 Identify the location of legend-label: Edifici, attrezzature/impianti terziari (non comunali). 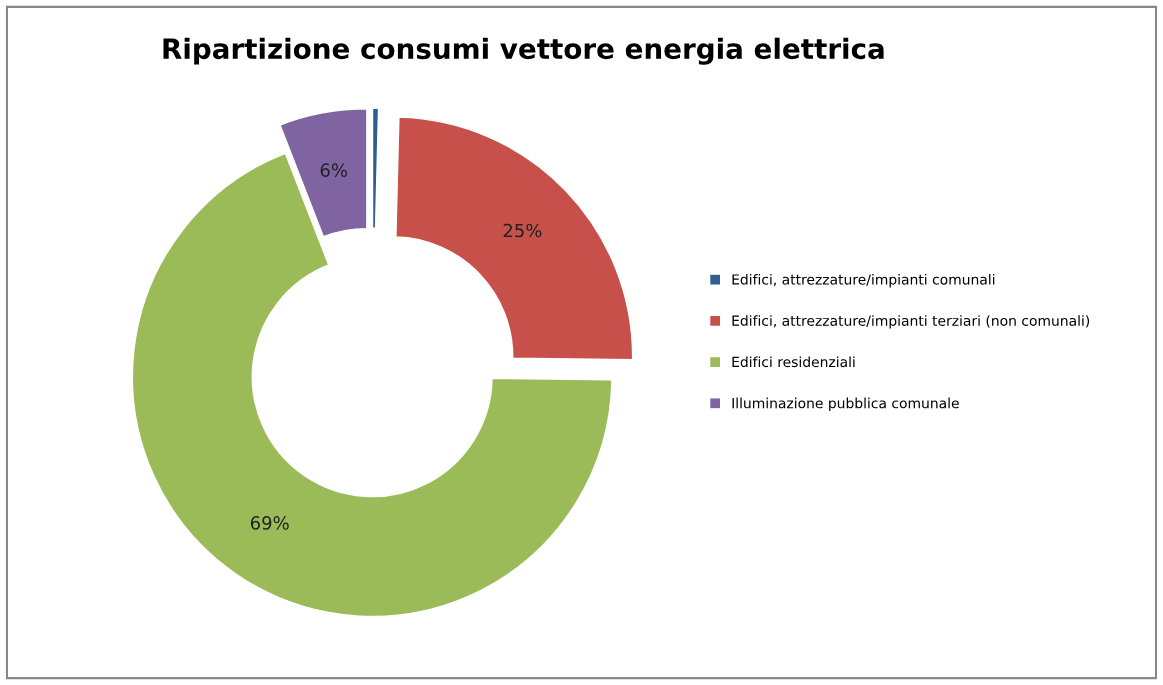
(911, 322).